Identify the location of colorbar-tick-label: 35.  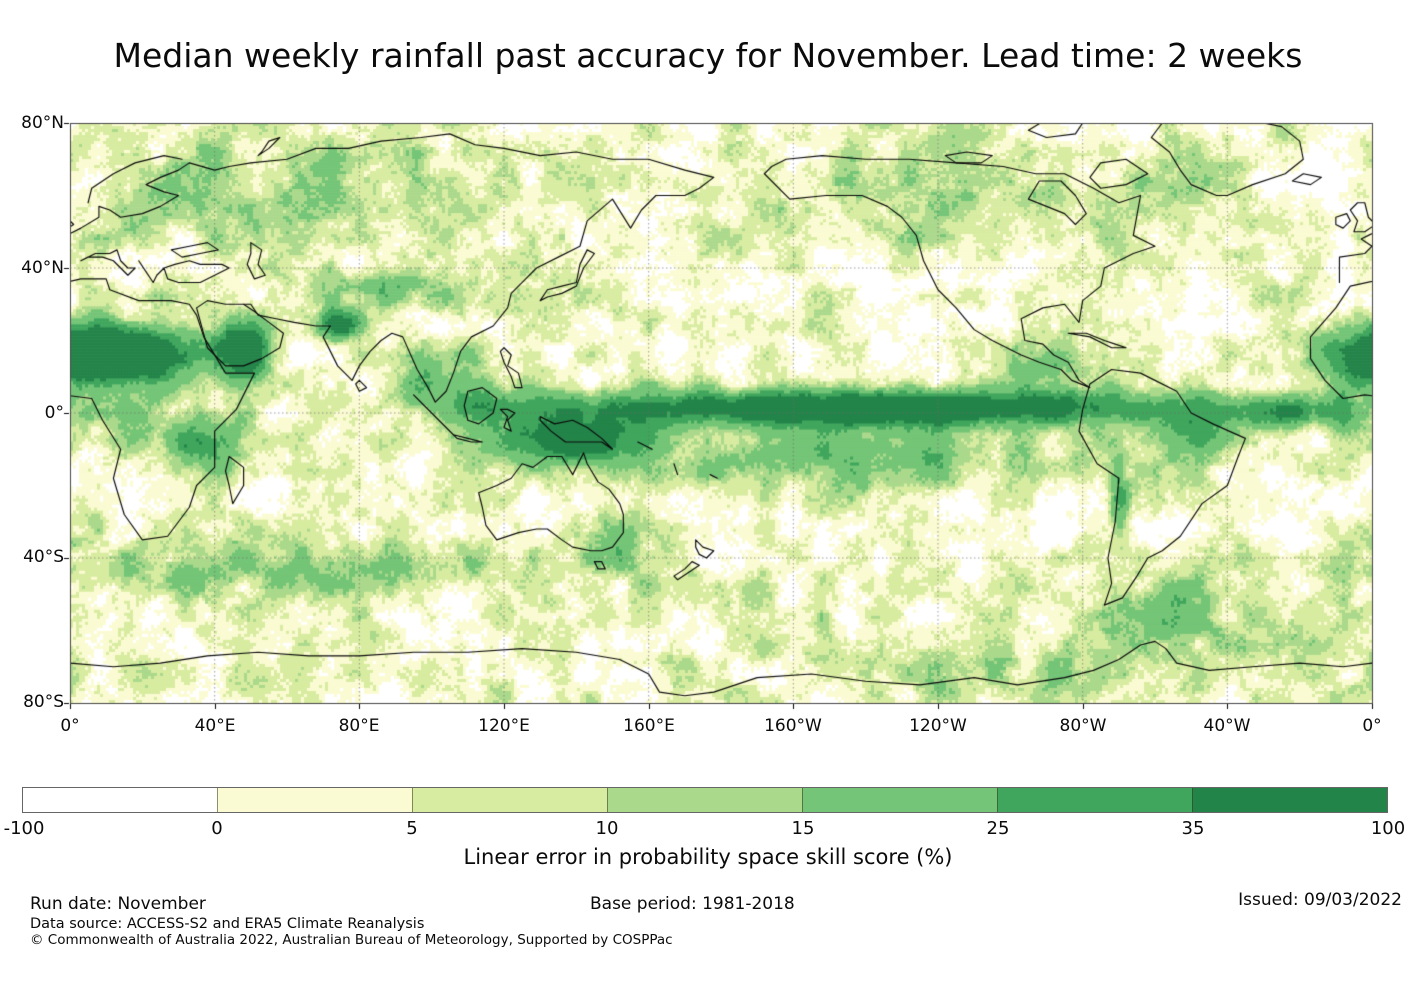
(1193, 828).